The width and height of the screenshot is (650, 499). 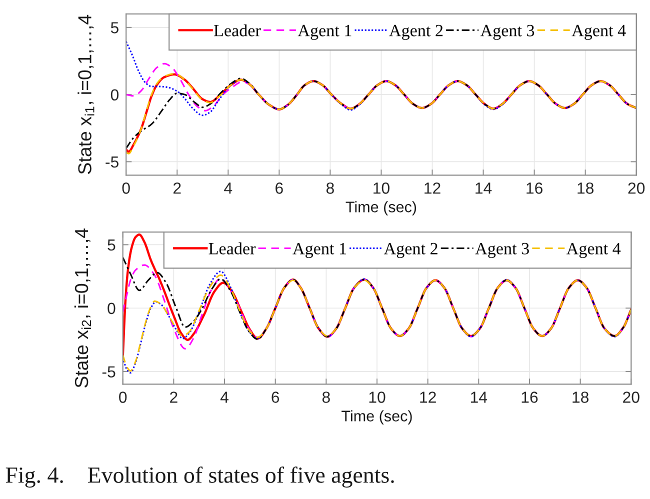 What do you see at coordinates (86, 94) in the screenshot?
I see `y-axis-title: State x$_{i1}$, i=0,1,…,4` at bounding box center [86, 94].